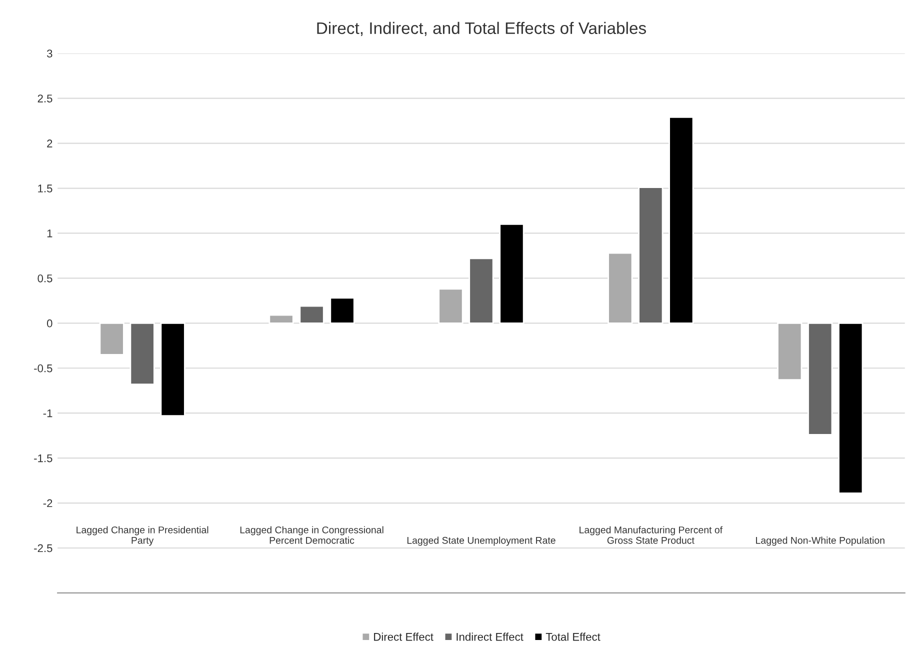  I want to click on y-tick-label: 0, so click(49, 323).